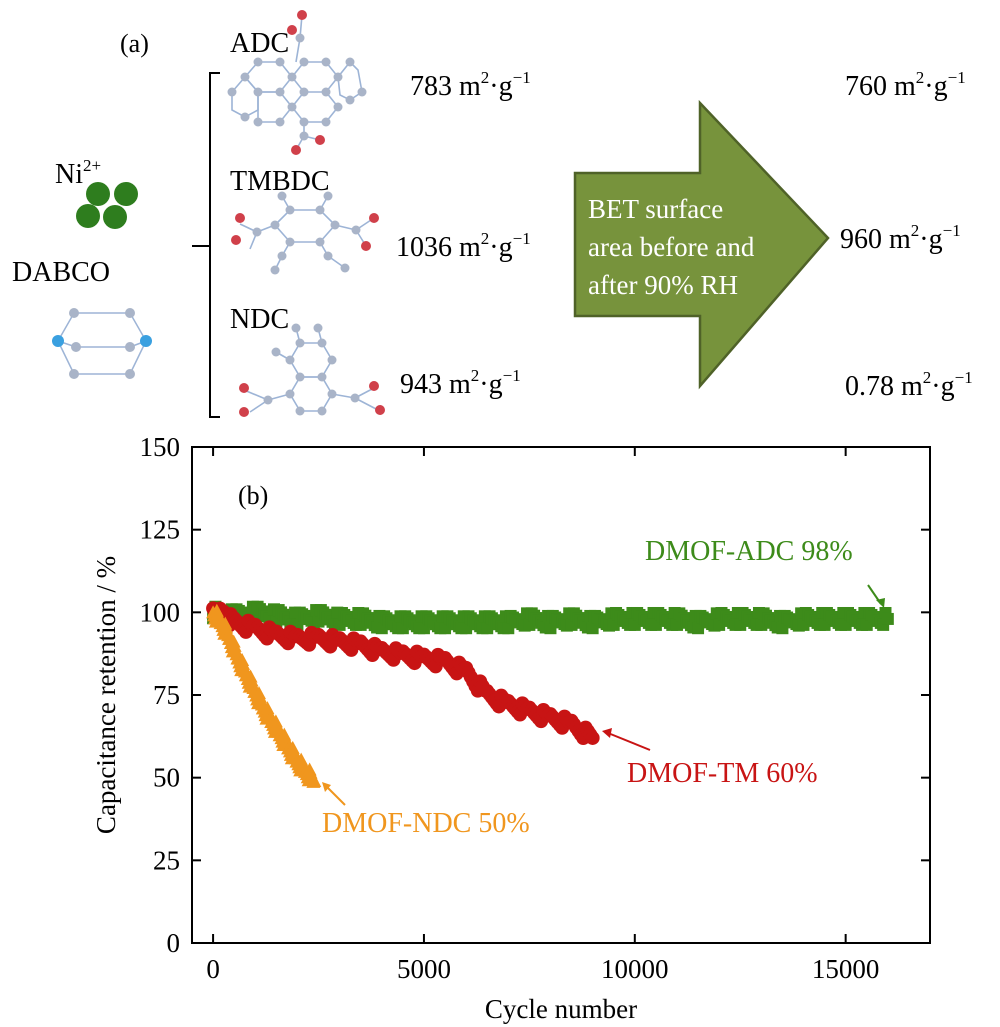  I want to click on x-tick-label: 10000, so click(635, 969).